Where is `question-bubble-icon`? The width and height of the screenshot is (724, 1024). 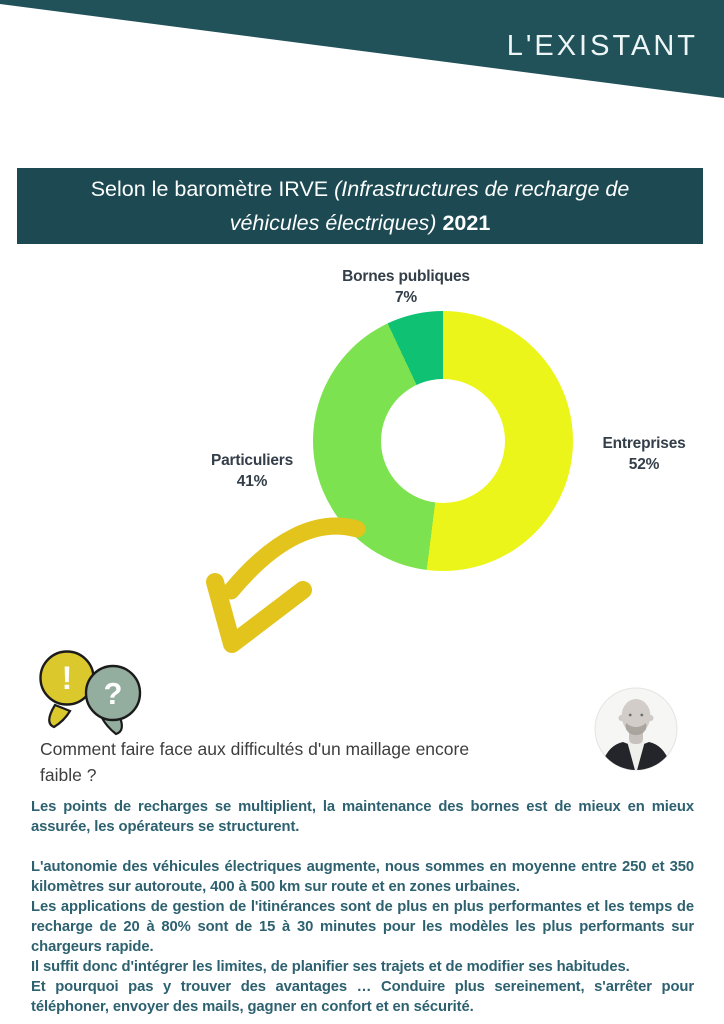
question-bubble-icon is located at coordinates (113, 693).